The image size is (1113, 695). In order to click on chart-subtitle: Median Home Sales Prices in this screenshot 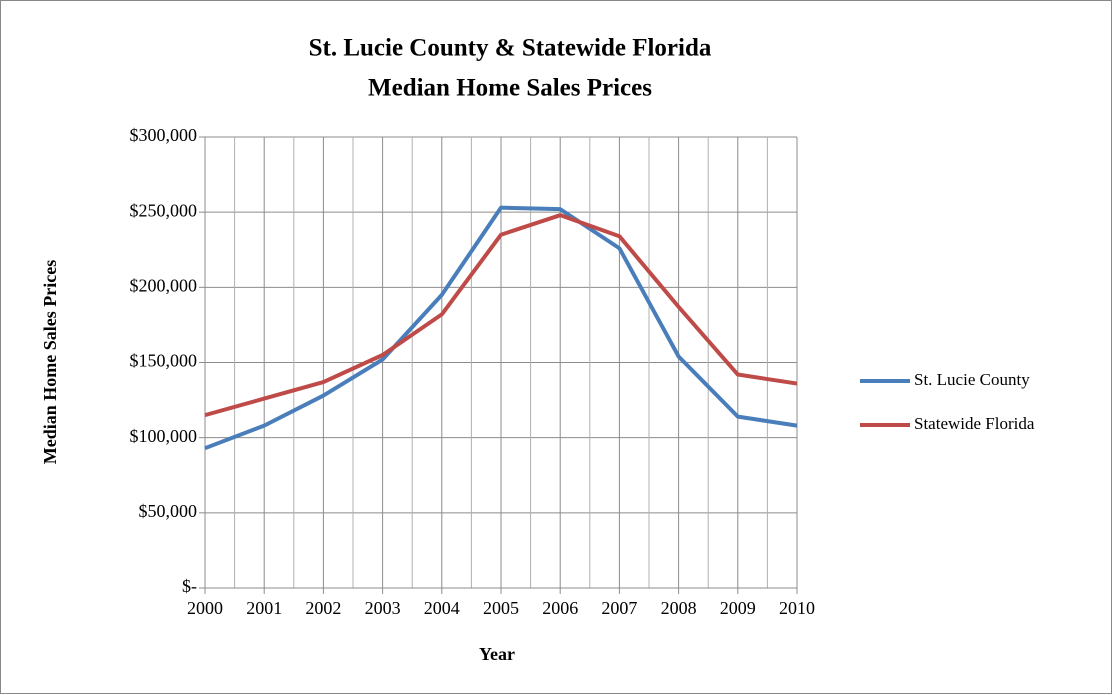, I will do `click(510, 88)`.